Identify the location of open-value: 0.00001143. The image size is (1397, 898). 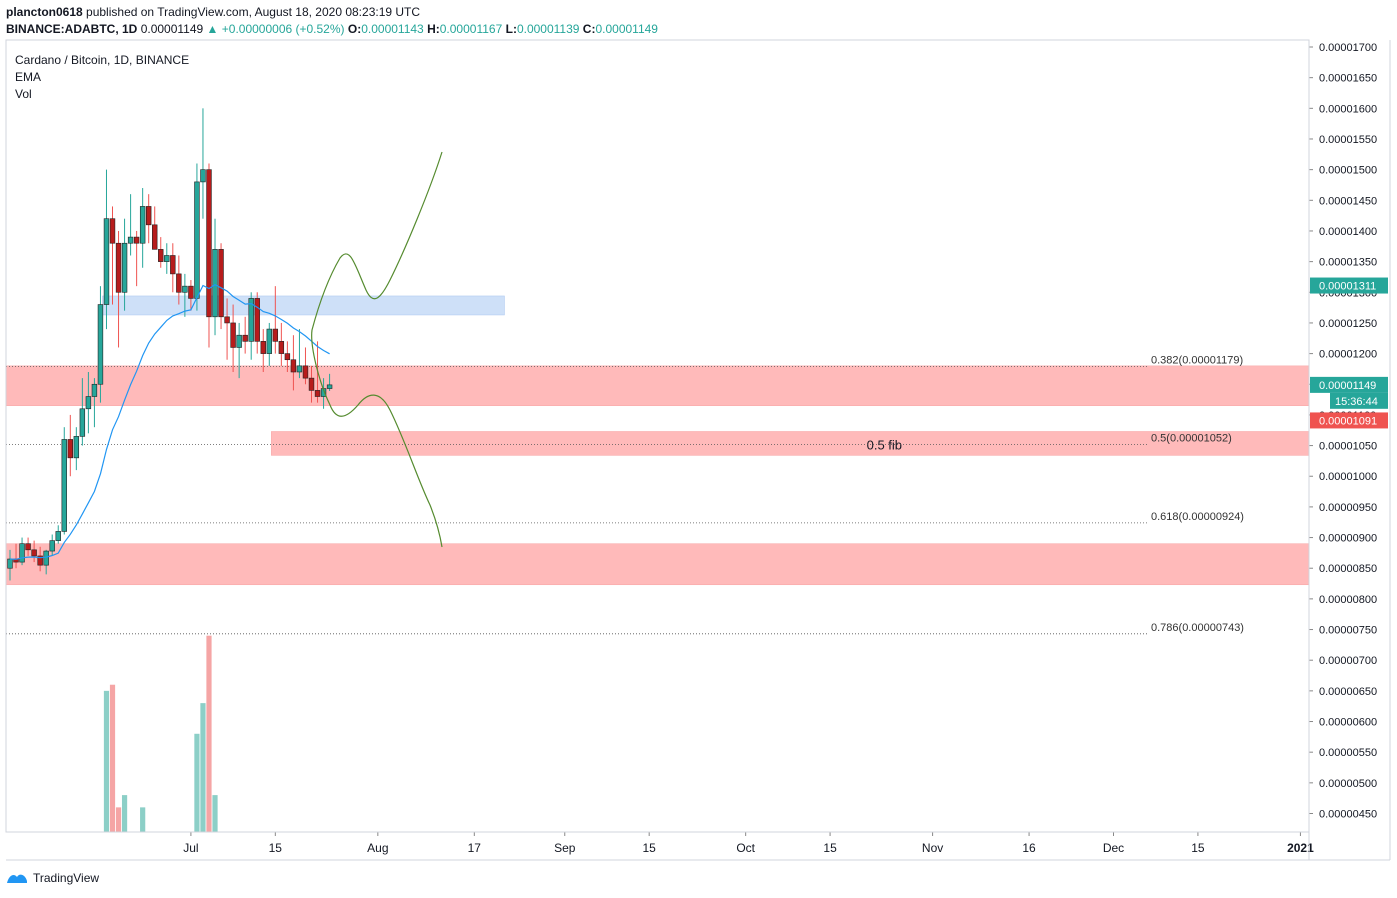
(392, 29).